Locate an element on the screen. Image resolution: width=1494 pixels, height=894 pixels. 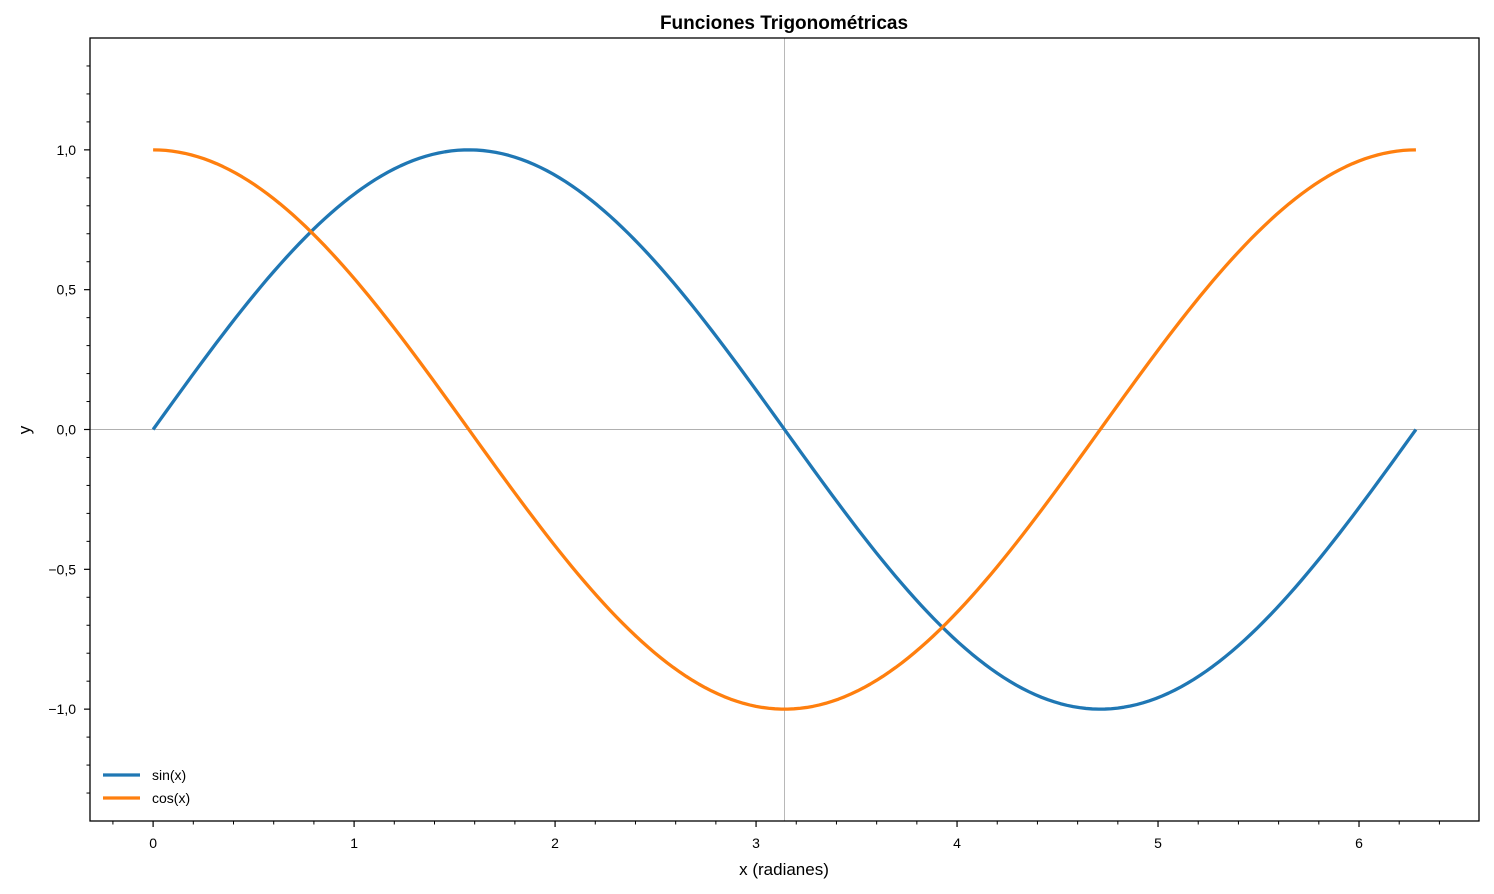
legend-label-sin: sin(x) is located at coordinates (169, 775).